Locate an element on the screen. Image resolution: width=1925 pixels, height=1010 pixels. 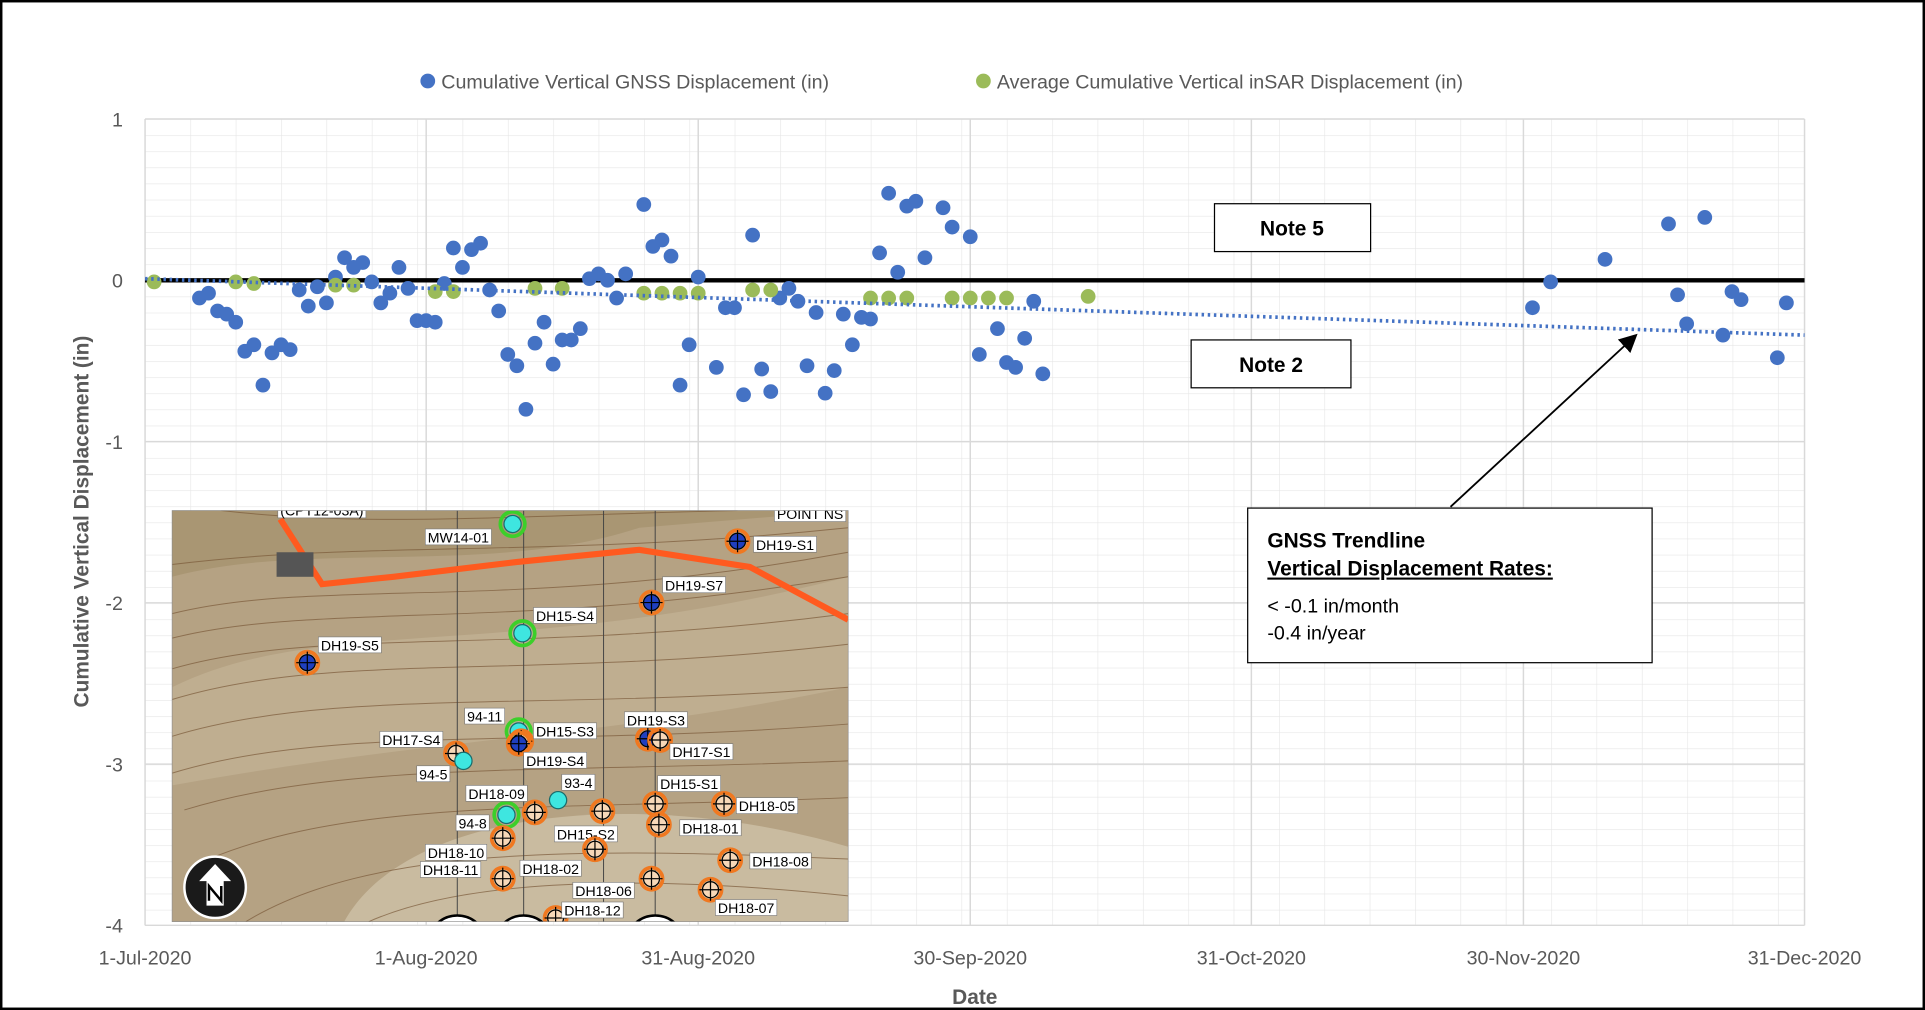
note: Note 2 is located at coordinates (1271, 365).